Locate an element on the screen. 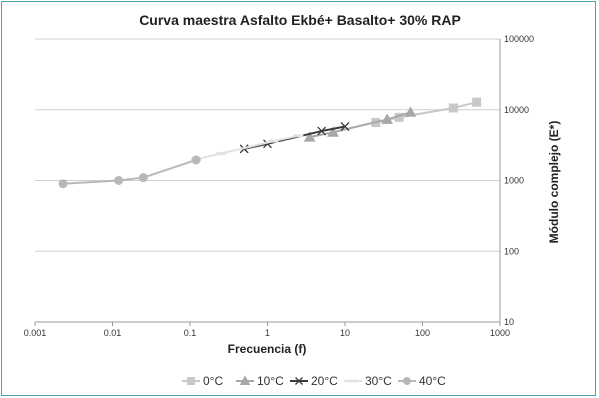  x-tick-label-2: 0.1 is located at coordinates (190, 333).